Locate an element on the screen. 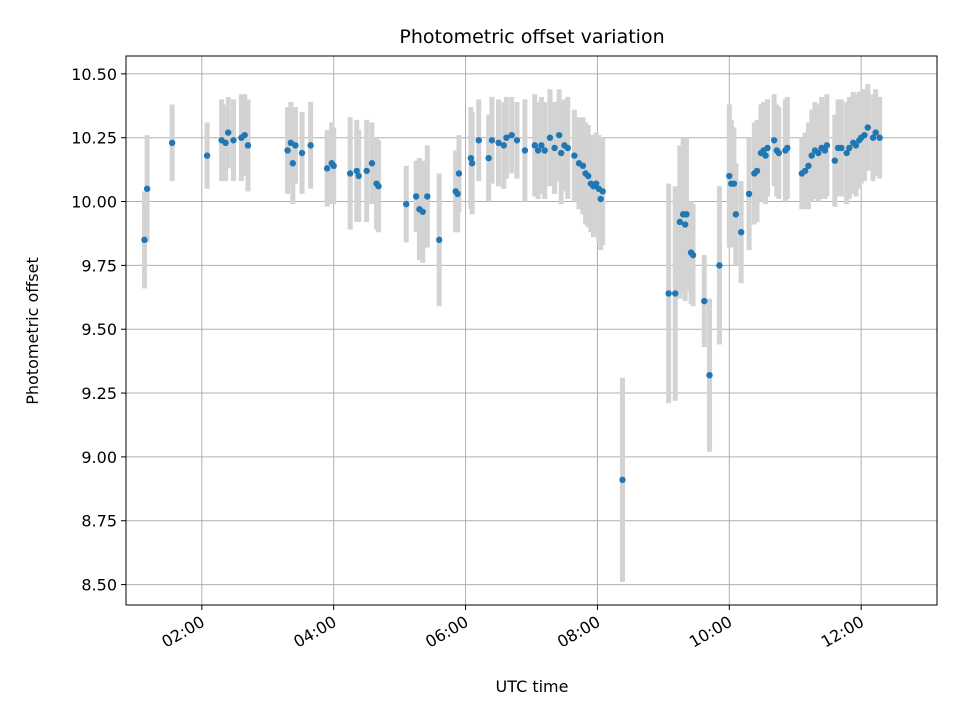  y-tick-label: 10.25 is located at coordinates (94, 138).